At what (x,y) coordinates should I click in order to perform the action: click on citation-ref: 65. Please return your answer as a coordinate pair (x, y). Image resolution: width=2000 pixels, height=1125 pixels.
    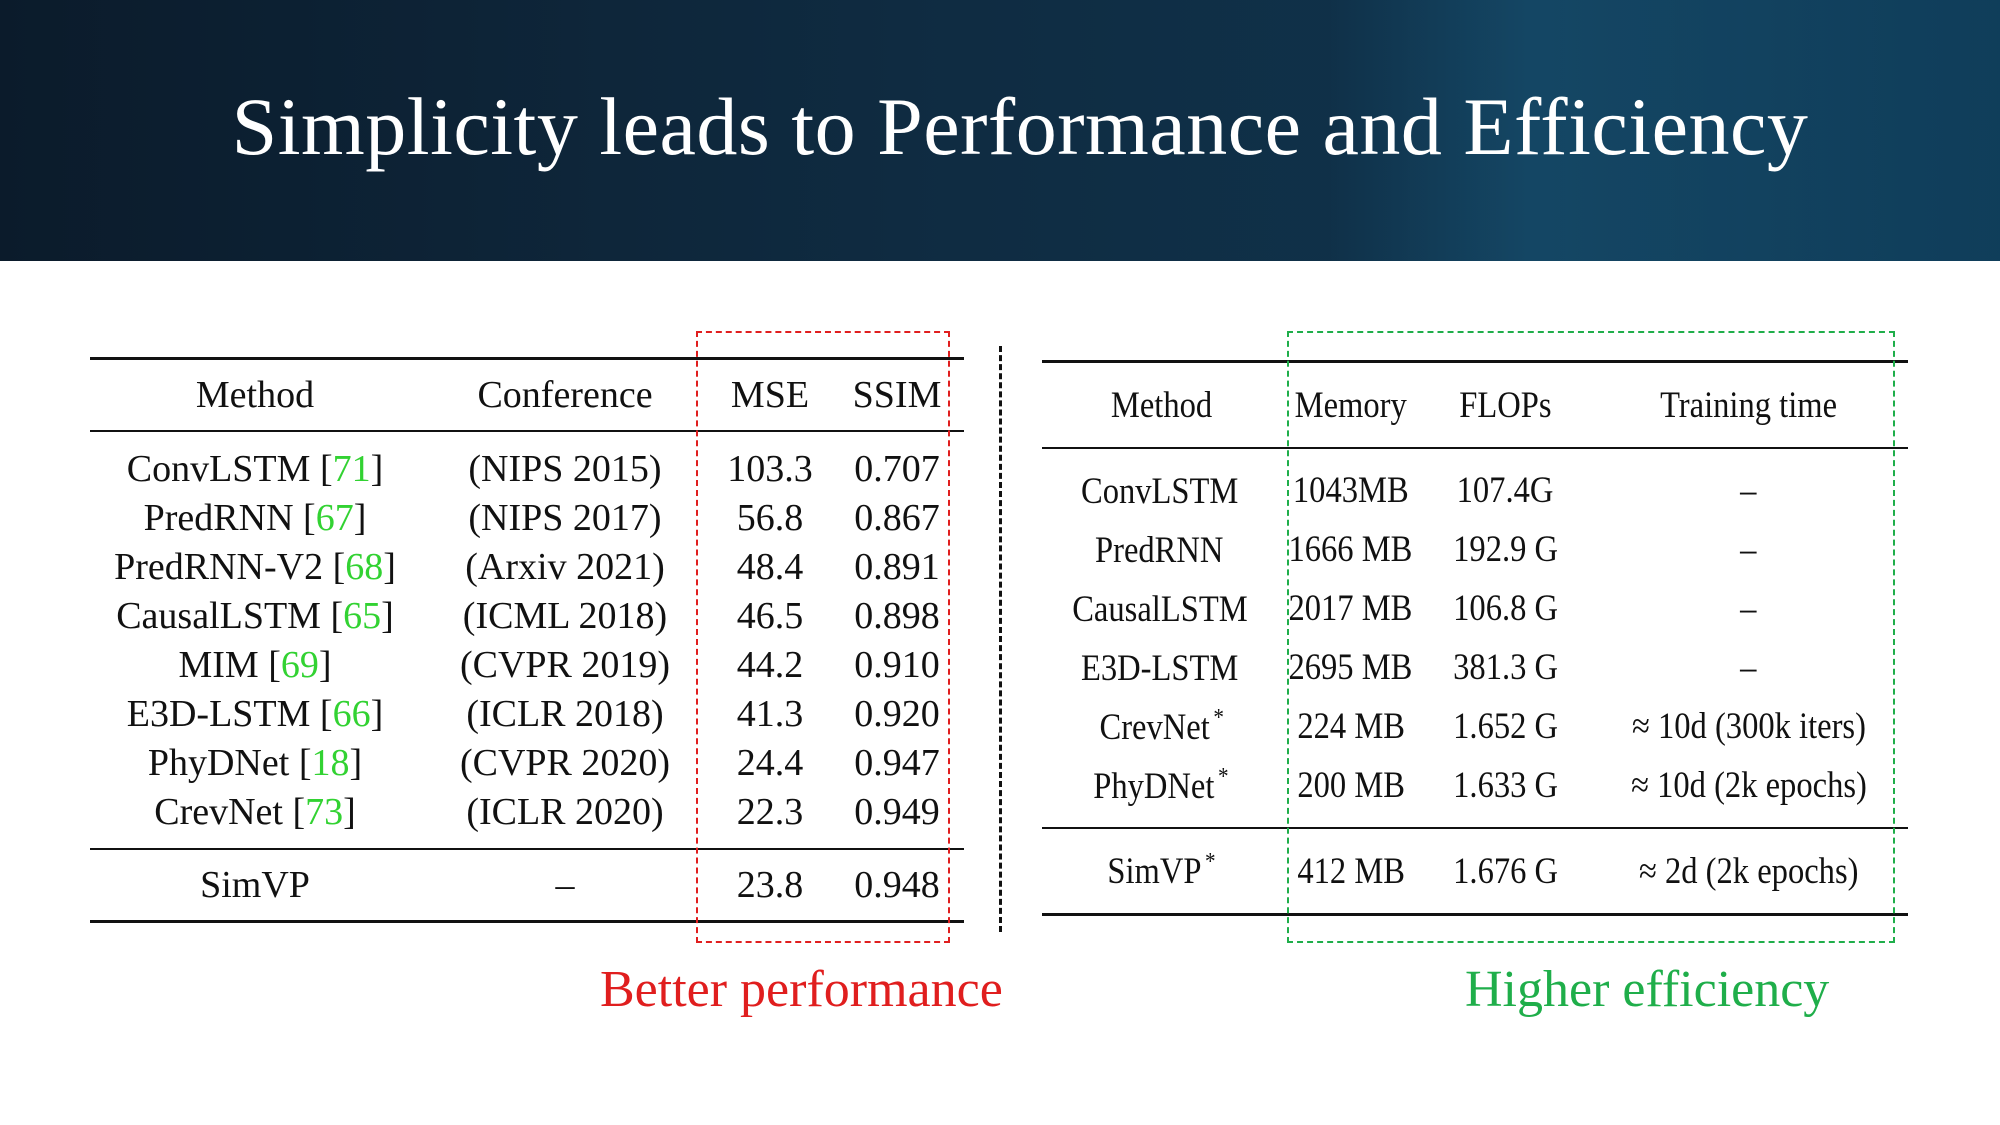
    Looking at the image, I should click on (362, 615).